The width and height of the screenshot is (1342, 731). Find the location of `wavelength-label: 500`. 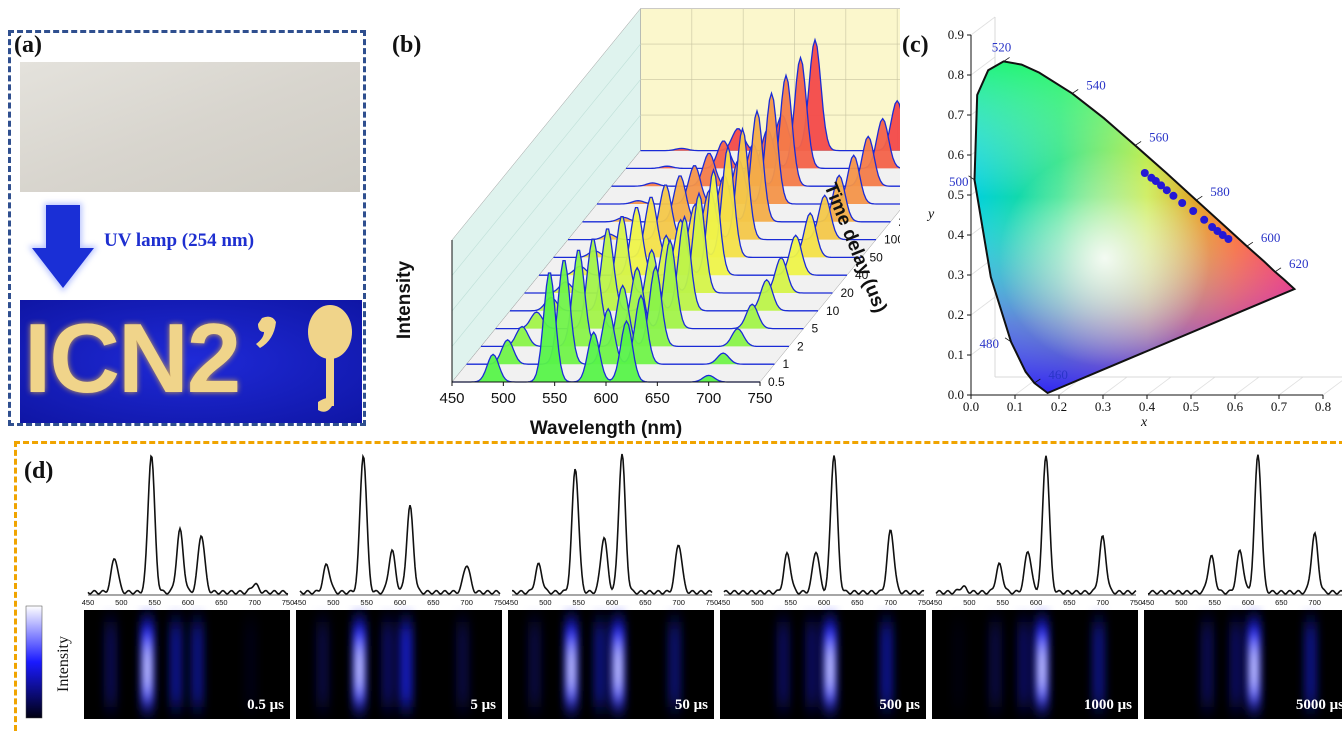

wavelength-label: 500 is located at coordinates (959, 181).